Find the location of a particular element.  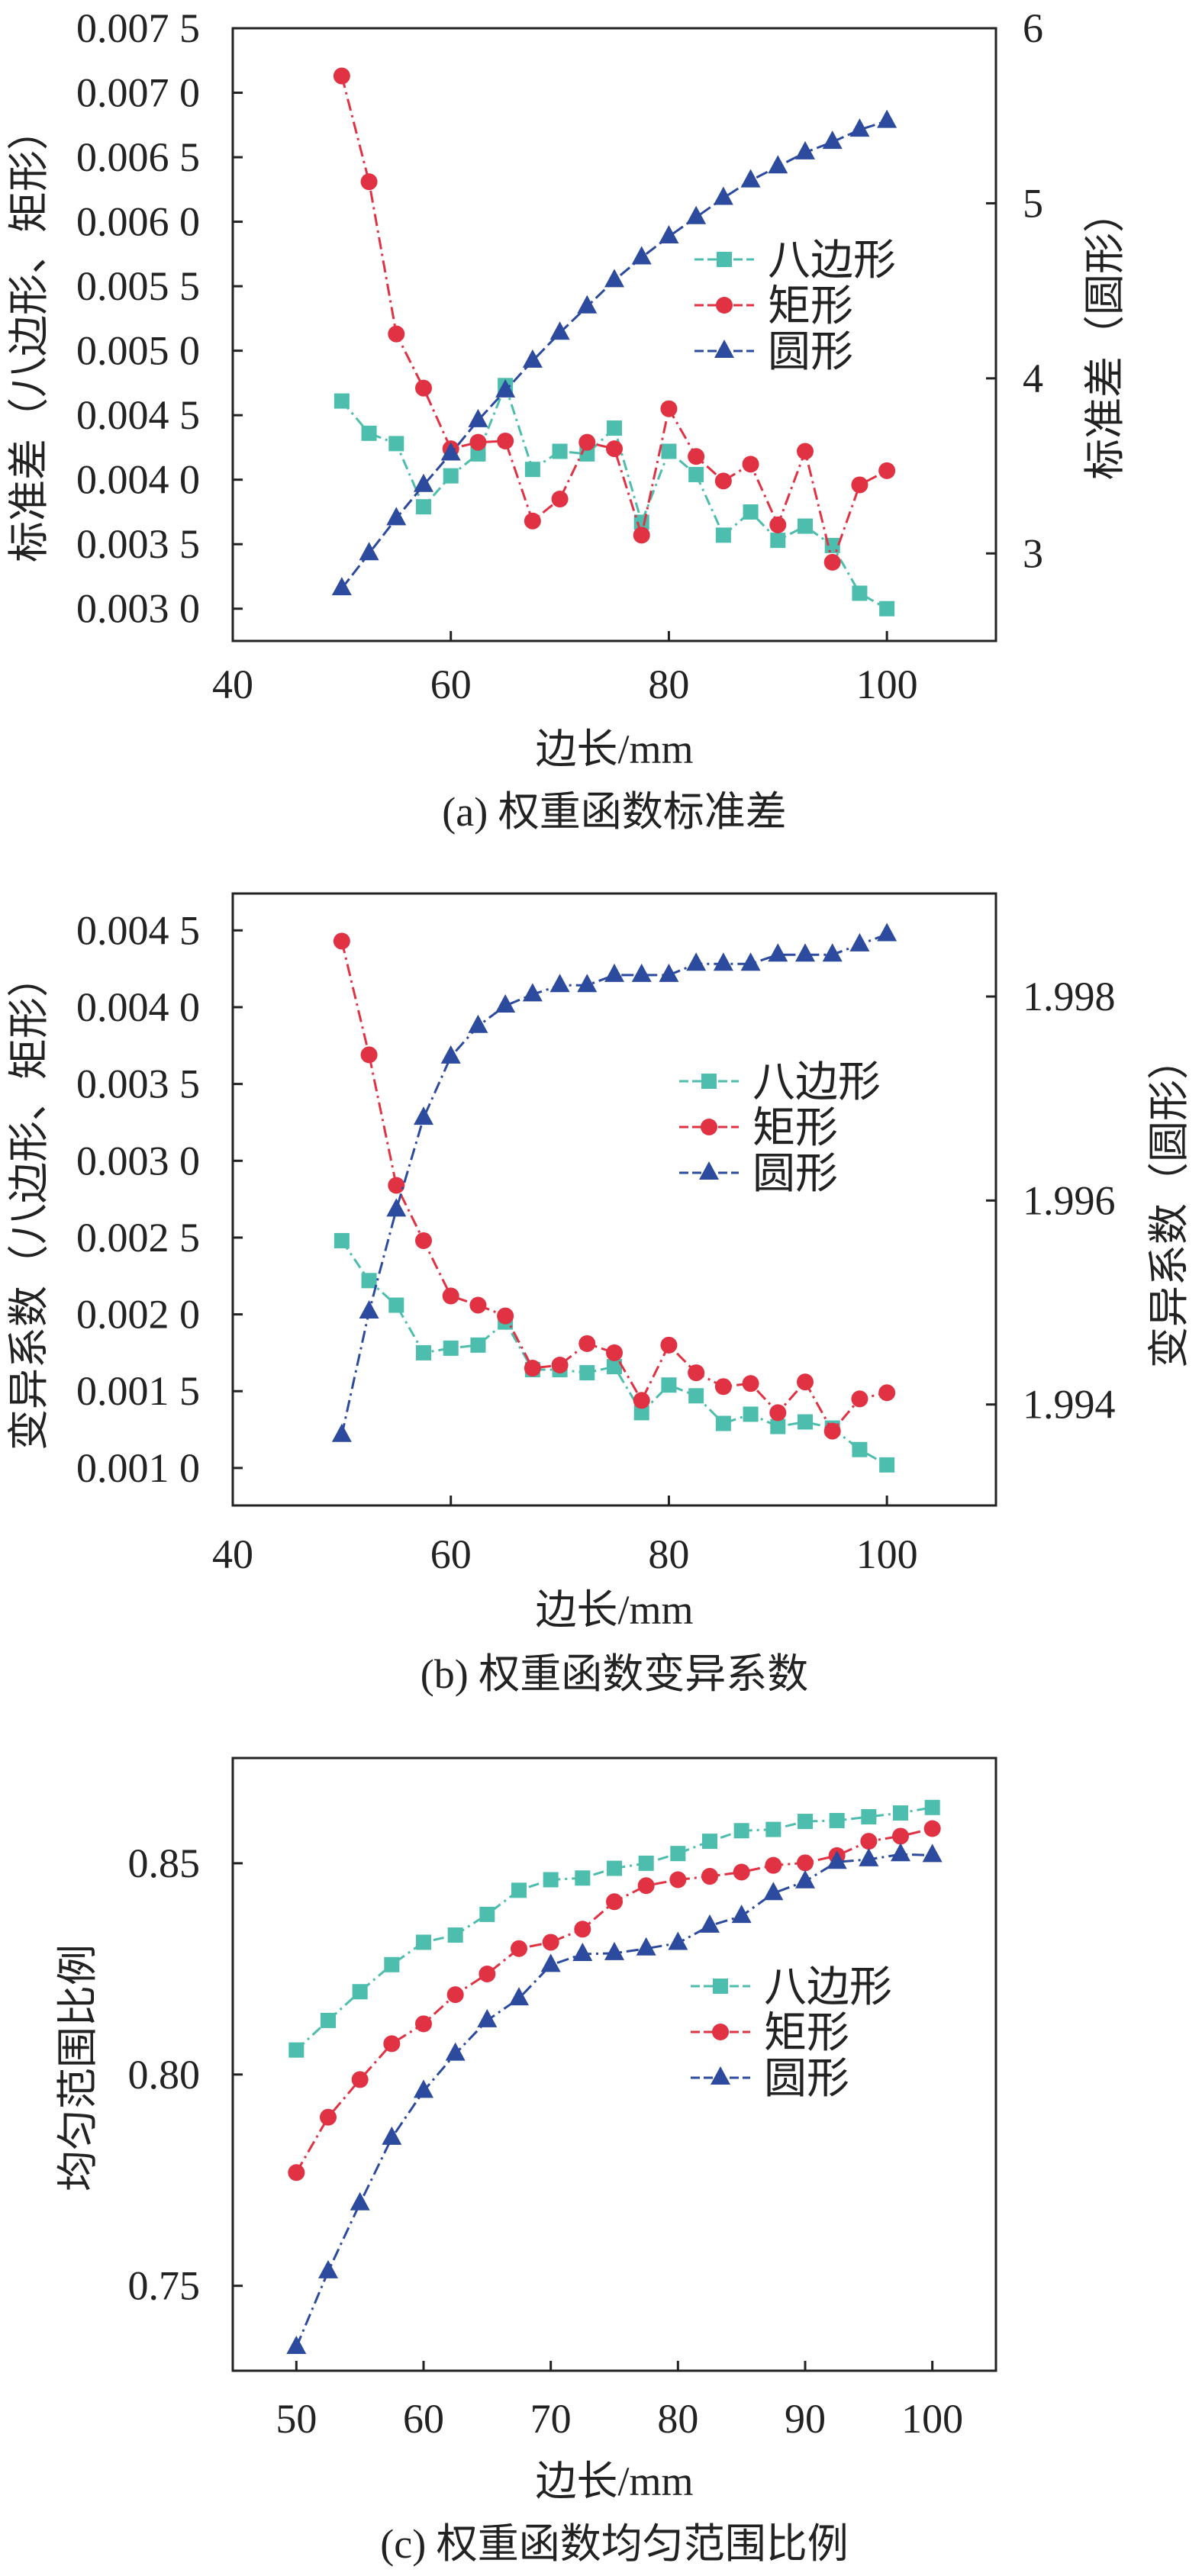

y-tick-label: 0.001 0 is located at coordinates (138, 1468).